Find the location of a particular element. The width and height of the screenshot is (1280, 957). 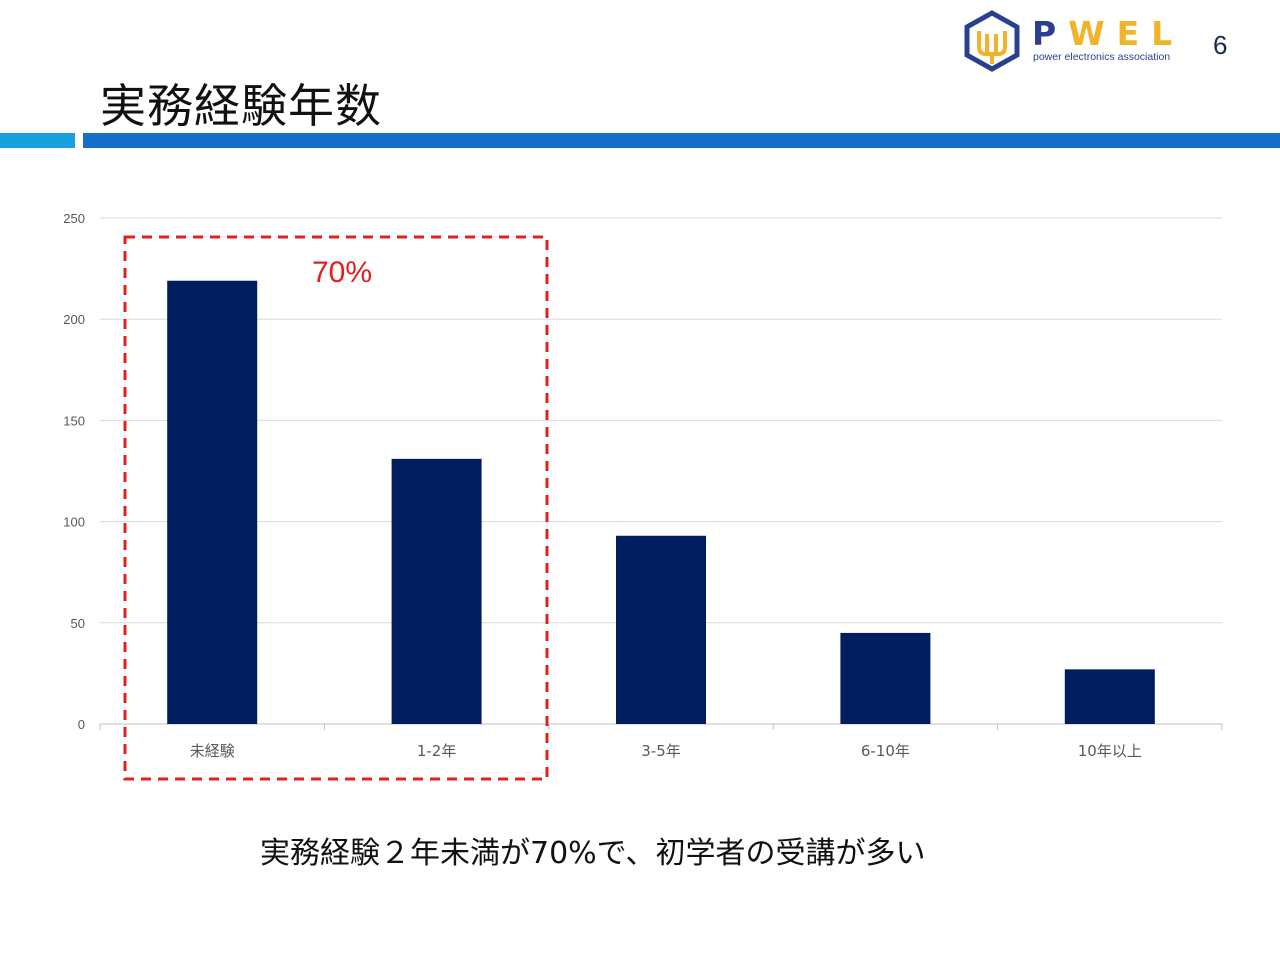

logo-letter: W is located at coordinates (1092, 33).